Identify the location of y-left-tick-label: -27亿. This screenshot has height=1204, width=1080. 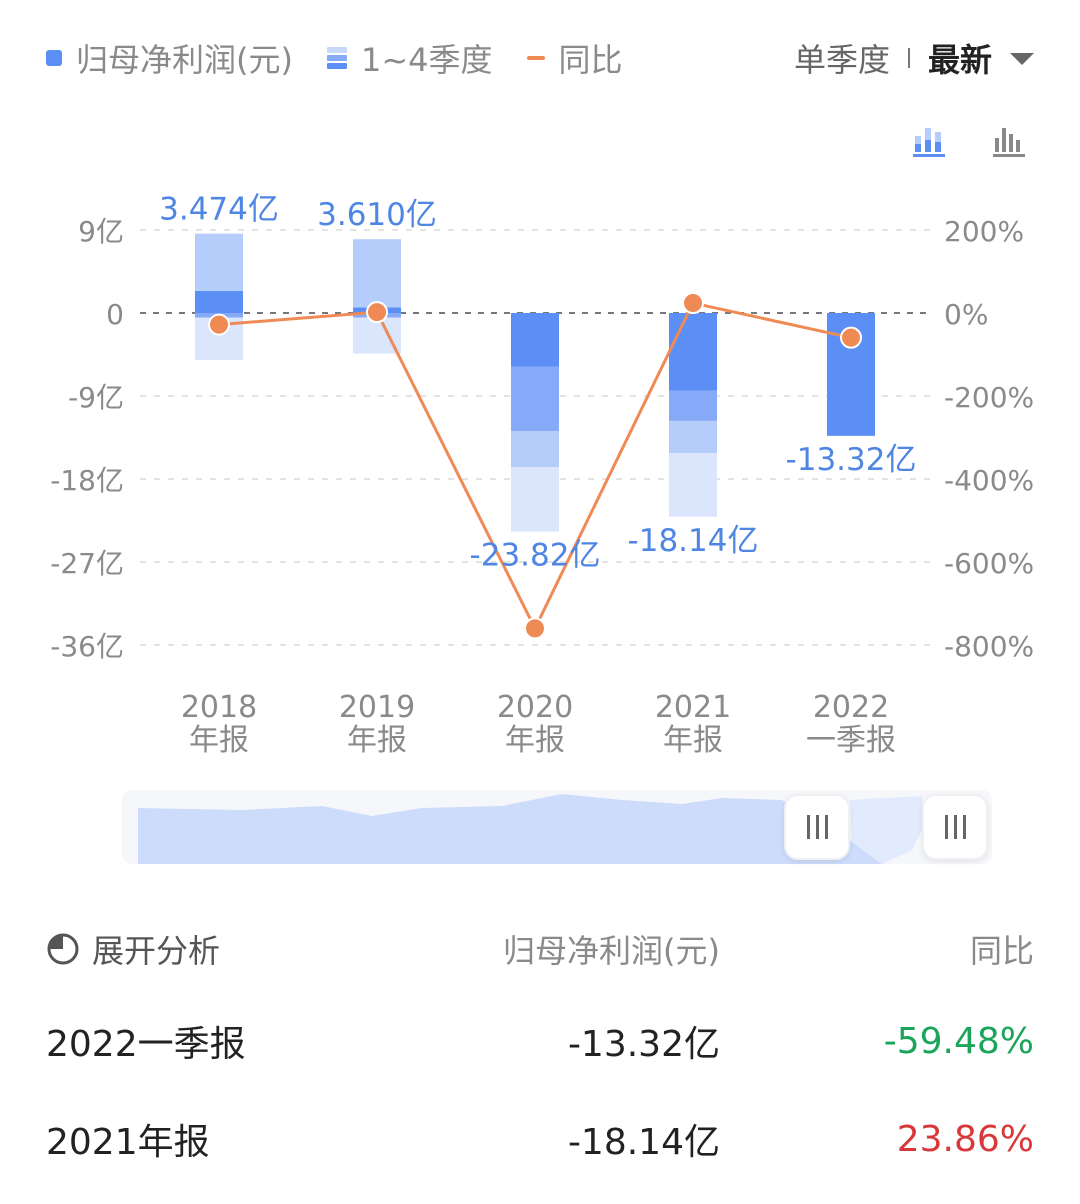
(87, 563).